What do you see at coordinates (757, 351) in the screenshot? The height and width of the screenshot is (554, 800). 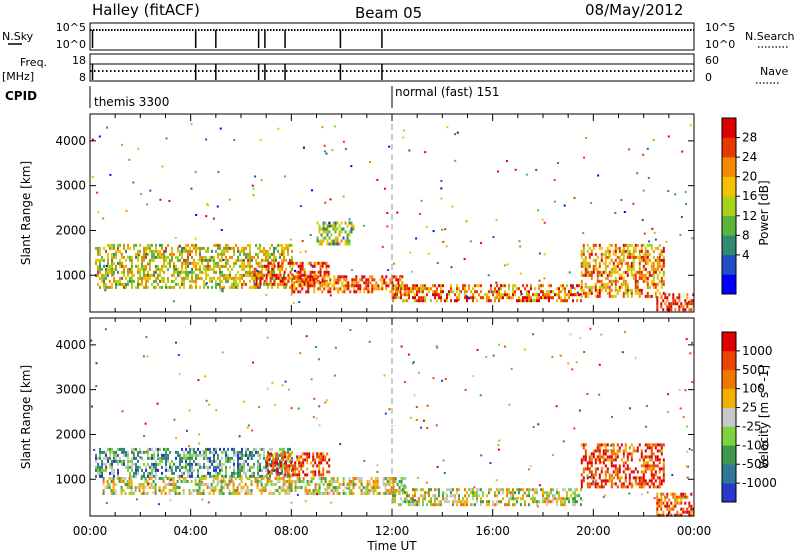 I see `velocity-colorbar-tick-label-0: 1000` at bounding box center [757, 351].